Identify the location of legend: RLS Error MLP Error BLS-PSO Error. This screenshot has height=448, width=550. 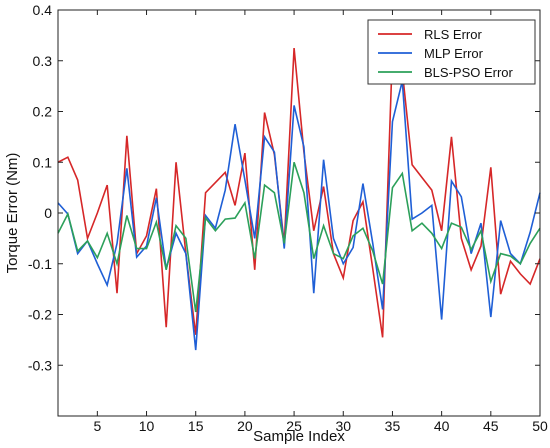
(451, 52).